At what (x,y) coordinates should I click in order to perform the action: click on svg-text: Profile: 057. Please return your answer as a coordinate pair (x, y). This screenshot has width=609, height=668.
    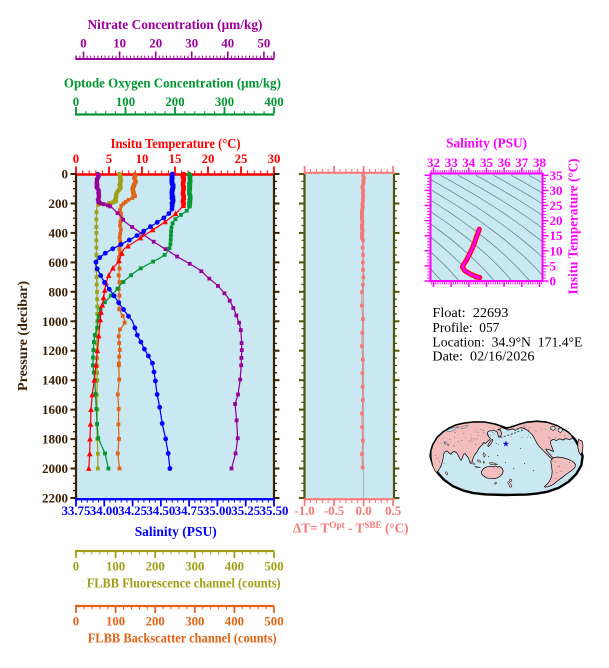
    Looking at the image, I should click on (465, 327).